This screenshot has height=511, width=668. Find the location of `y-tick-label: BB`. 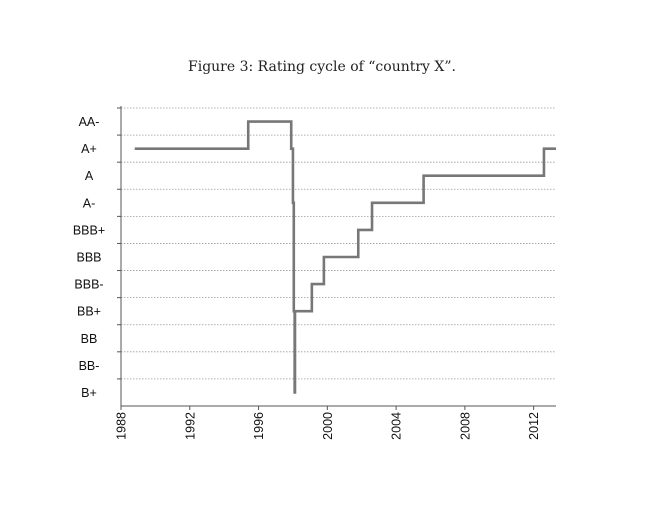

y-tick-label: BB is located at coordinates (89, 339).